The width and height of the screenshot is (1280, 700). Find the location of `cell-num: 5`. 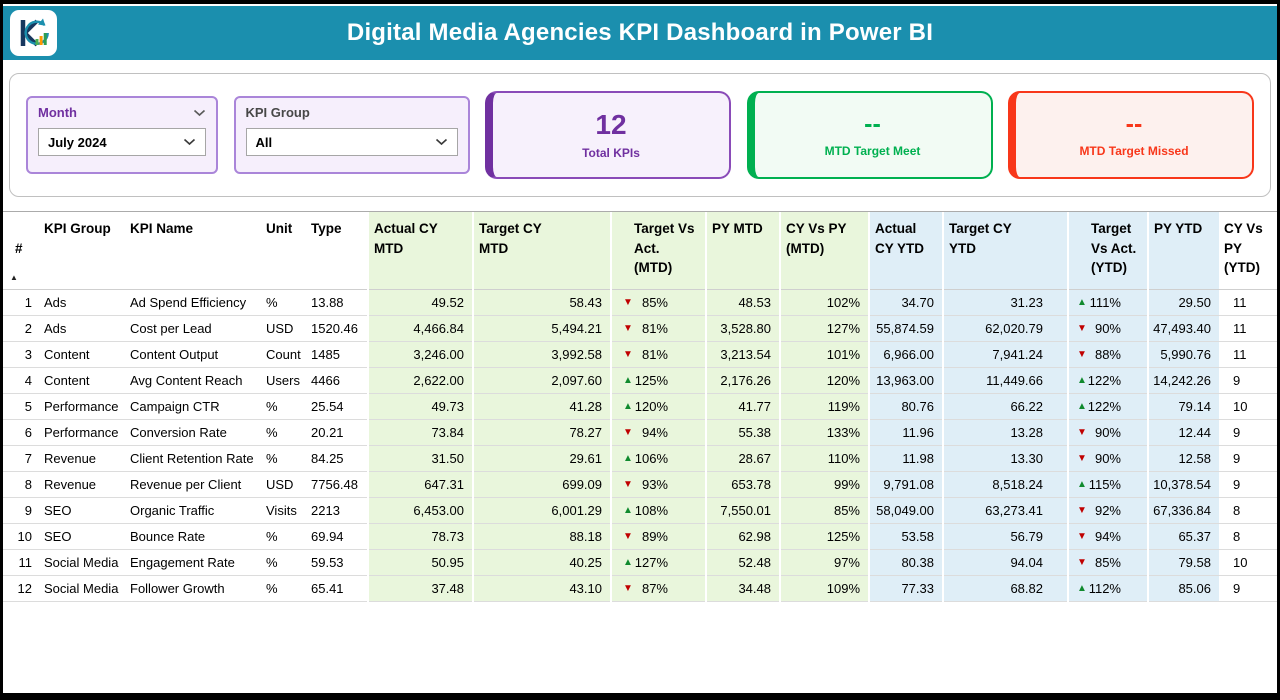

cell-num: 5 is located at coordinates (21, 406).